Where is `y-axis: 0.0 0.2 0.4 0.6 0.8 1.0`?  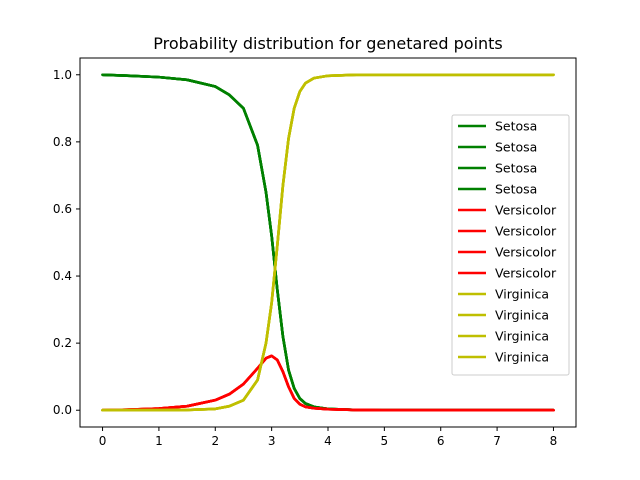
y-axis: 0.0 0.2 0.4 0.6 0.8 1.0 is located at coordinates (66, 242).